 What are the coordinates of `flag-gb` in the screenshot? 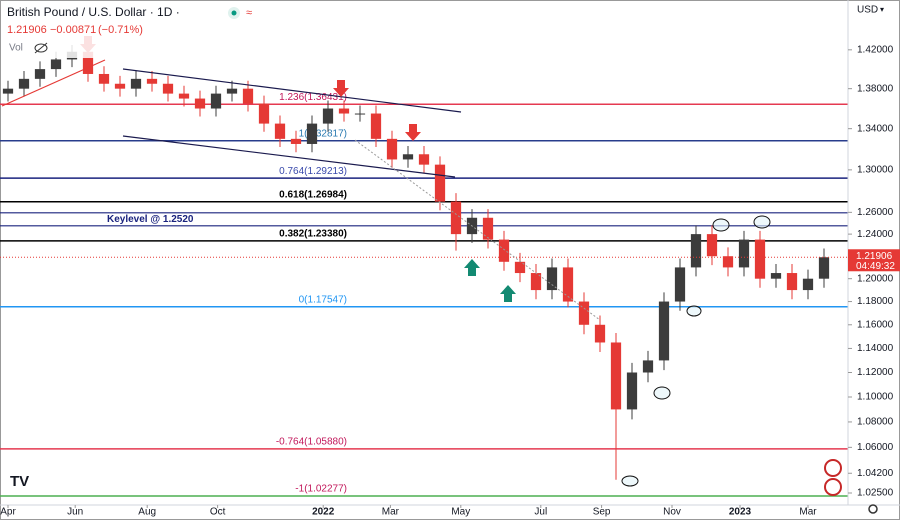 It's located at (833, 468).